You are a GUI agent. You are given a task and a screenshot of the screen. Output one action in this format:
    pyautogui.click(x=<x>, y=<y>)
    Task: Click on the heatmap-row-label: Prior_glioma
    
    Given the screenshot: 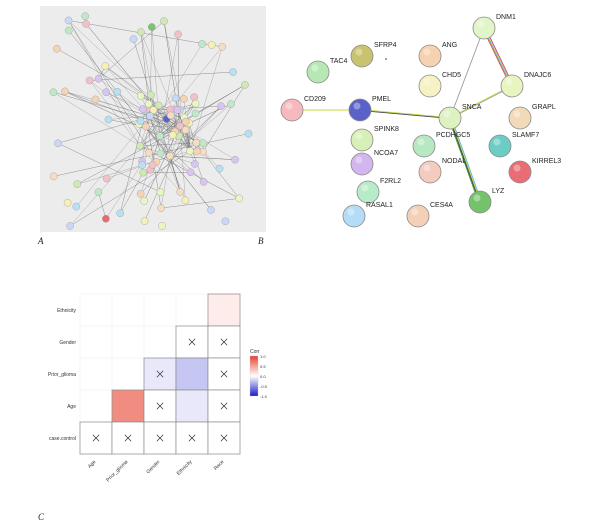 What is the action you would take?
    pyautogui.click(x=62, y=375)
    